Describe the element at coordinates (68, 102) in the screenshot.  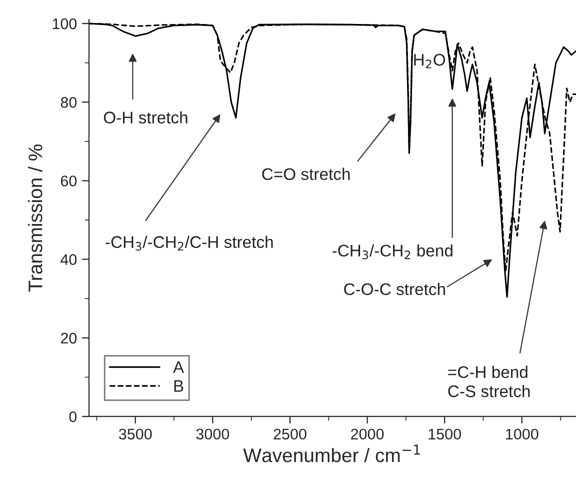
I see `y-tick-label: 80` at that location.